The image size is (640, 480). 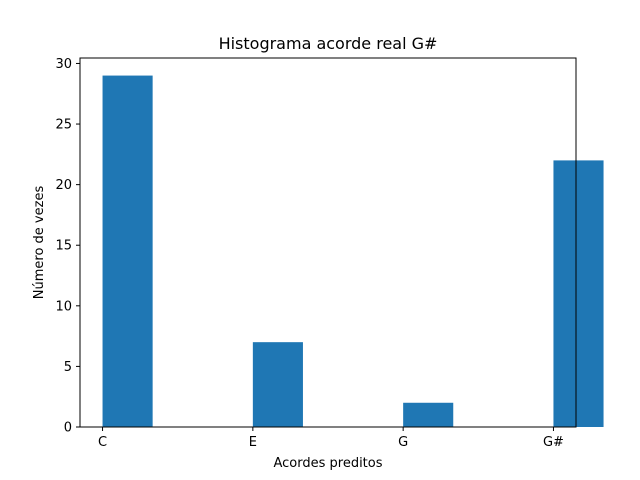 What do you see at coordinates (63, 185) in the screenshot?
I see `y-tick-label: 20` at bounding box center [63, 185].